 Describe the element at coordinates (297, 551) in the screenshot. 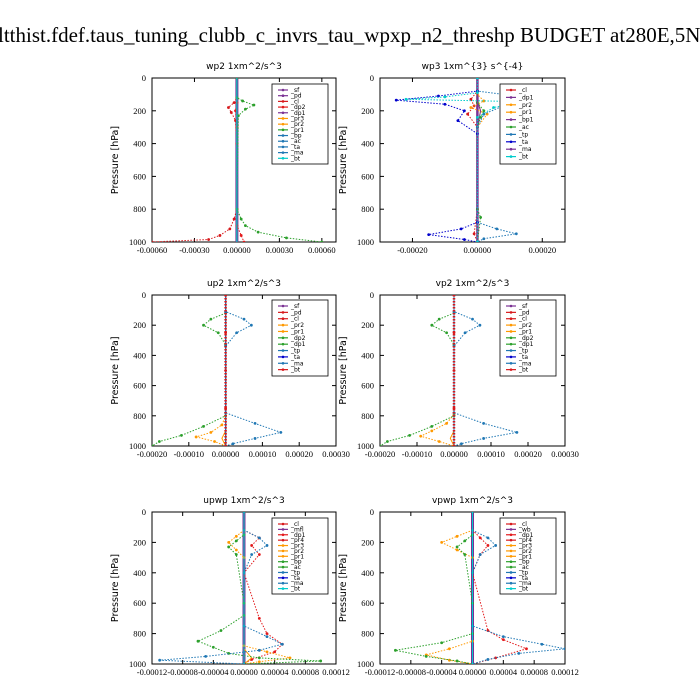

I see `legend-label: _pr2` at that location.